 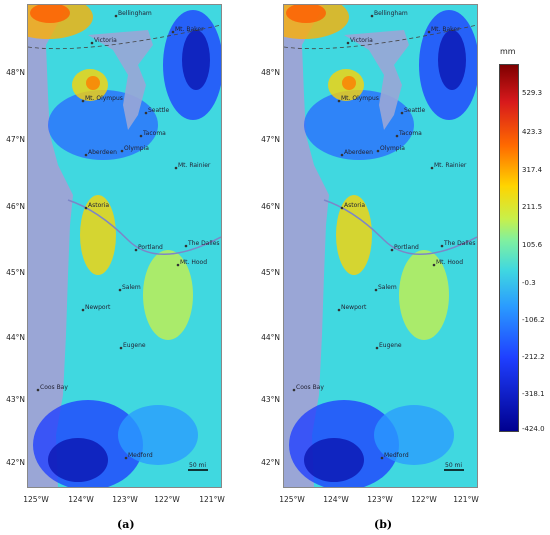 What do you see at coordinates (354, 205) in the screenshot?
I see `place-label: Astoria` at bounding box center [354, 205].